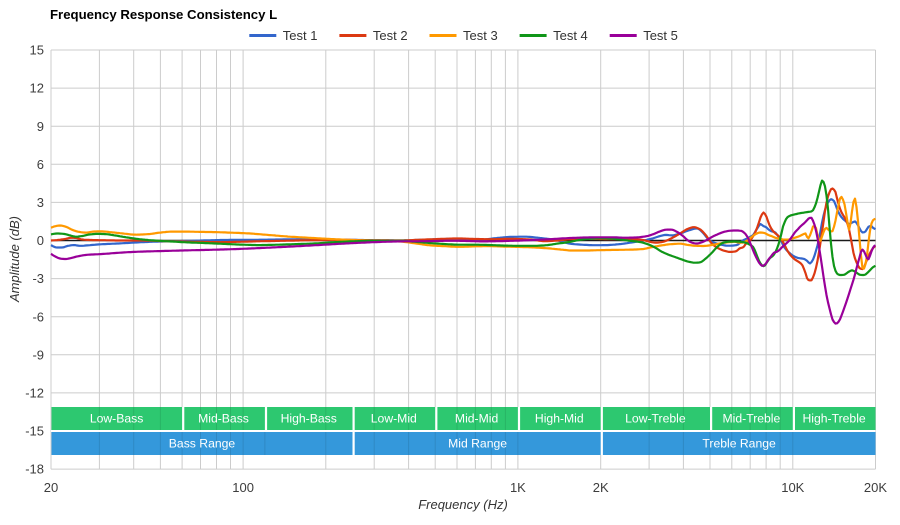 This screenshot has height=525, width=900. I want to click on svg-text: High-Mid, so click(559, 419).